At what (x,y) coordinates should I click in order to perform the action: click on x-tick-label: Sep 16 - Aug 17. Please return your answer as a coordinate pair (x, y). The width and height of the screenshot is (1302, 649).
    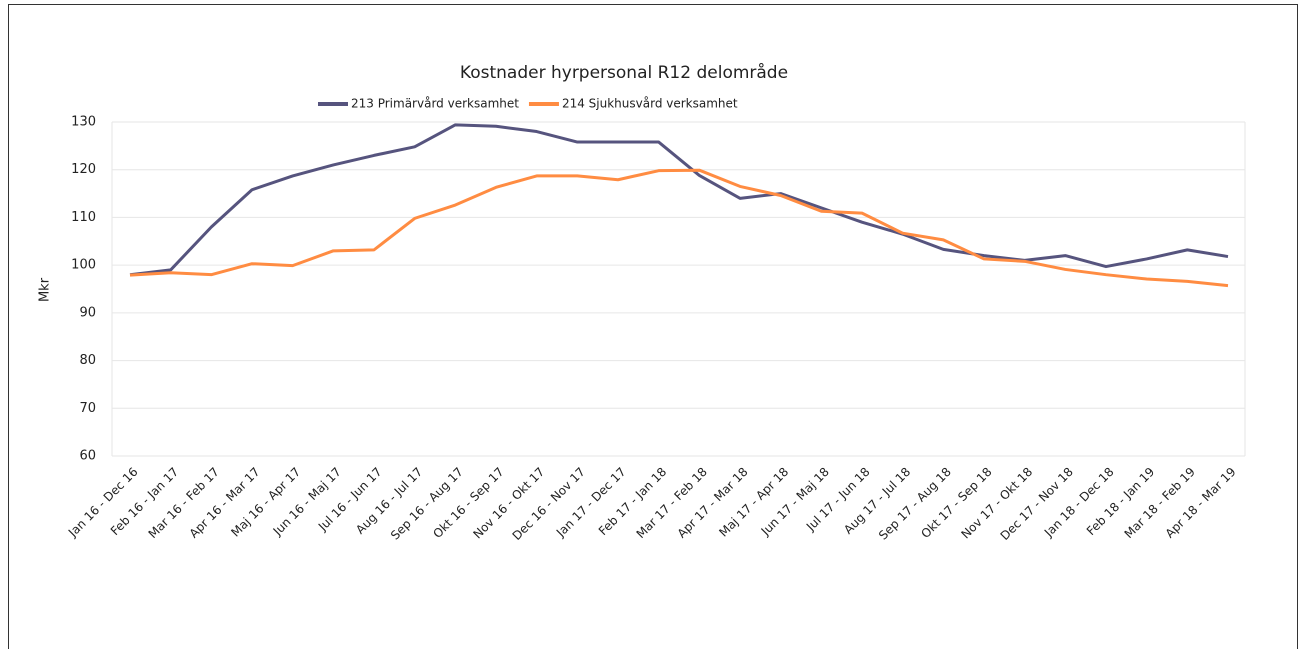
    Looking at the image, I should click on (427, 504).